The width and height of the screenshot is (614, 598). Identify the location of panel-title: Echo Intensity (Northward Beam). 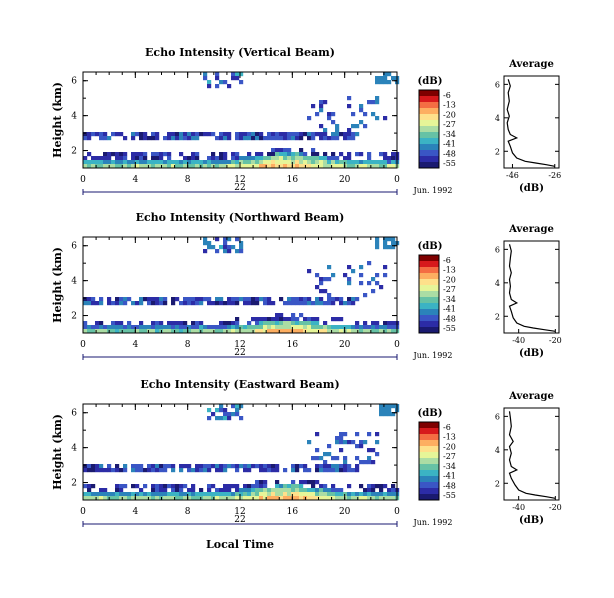
(240, 217).